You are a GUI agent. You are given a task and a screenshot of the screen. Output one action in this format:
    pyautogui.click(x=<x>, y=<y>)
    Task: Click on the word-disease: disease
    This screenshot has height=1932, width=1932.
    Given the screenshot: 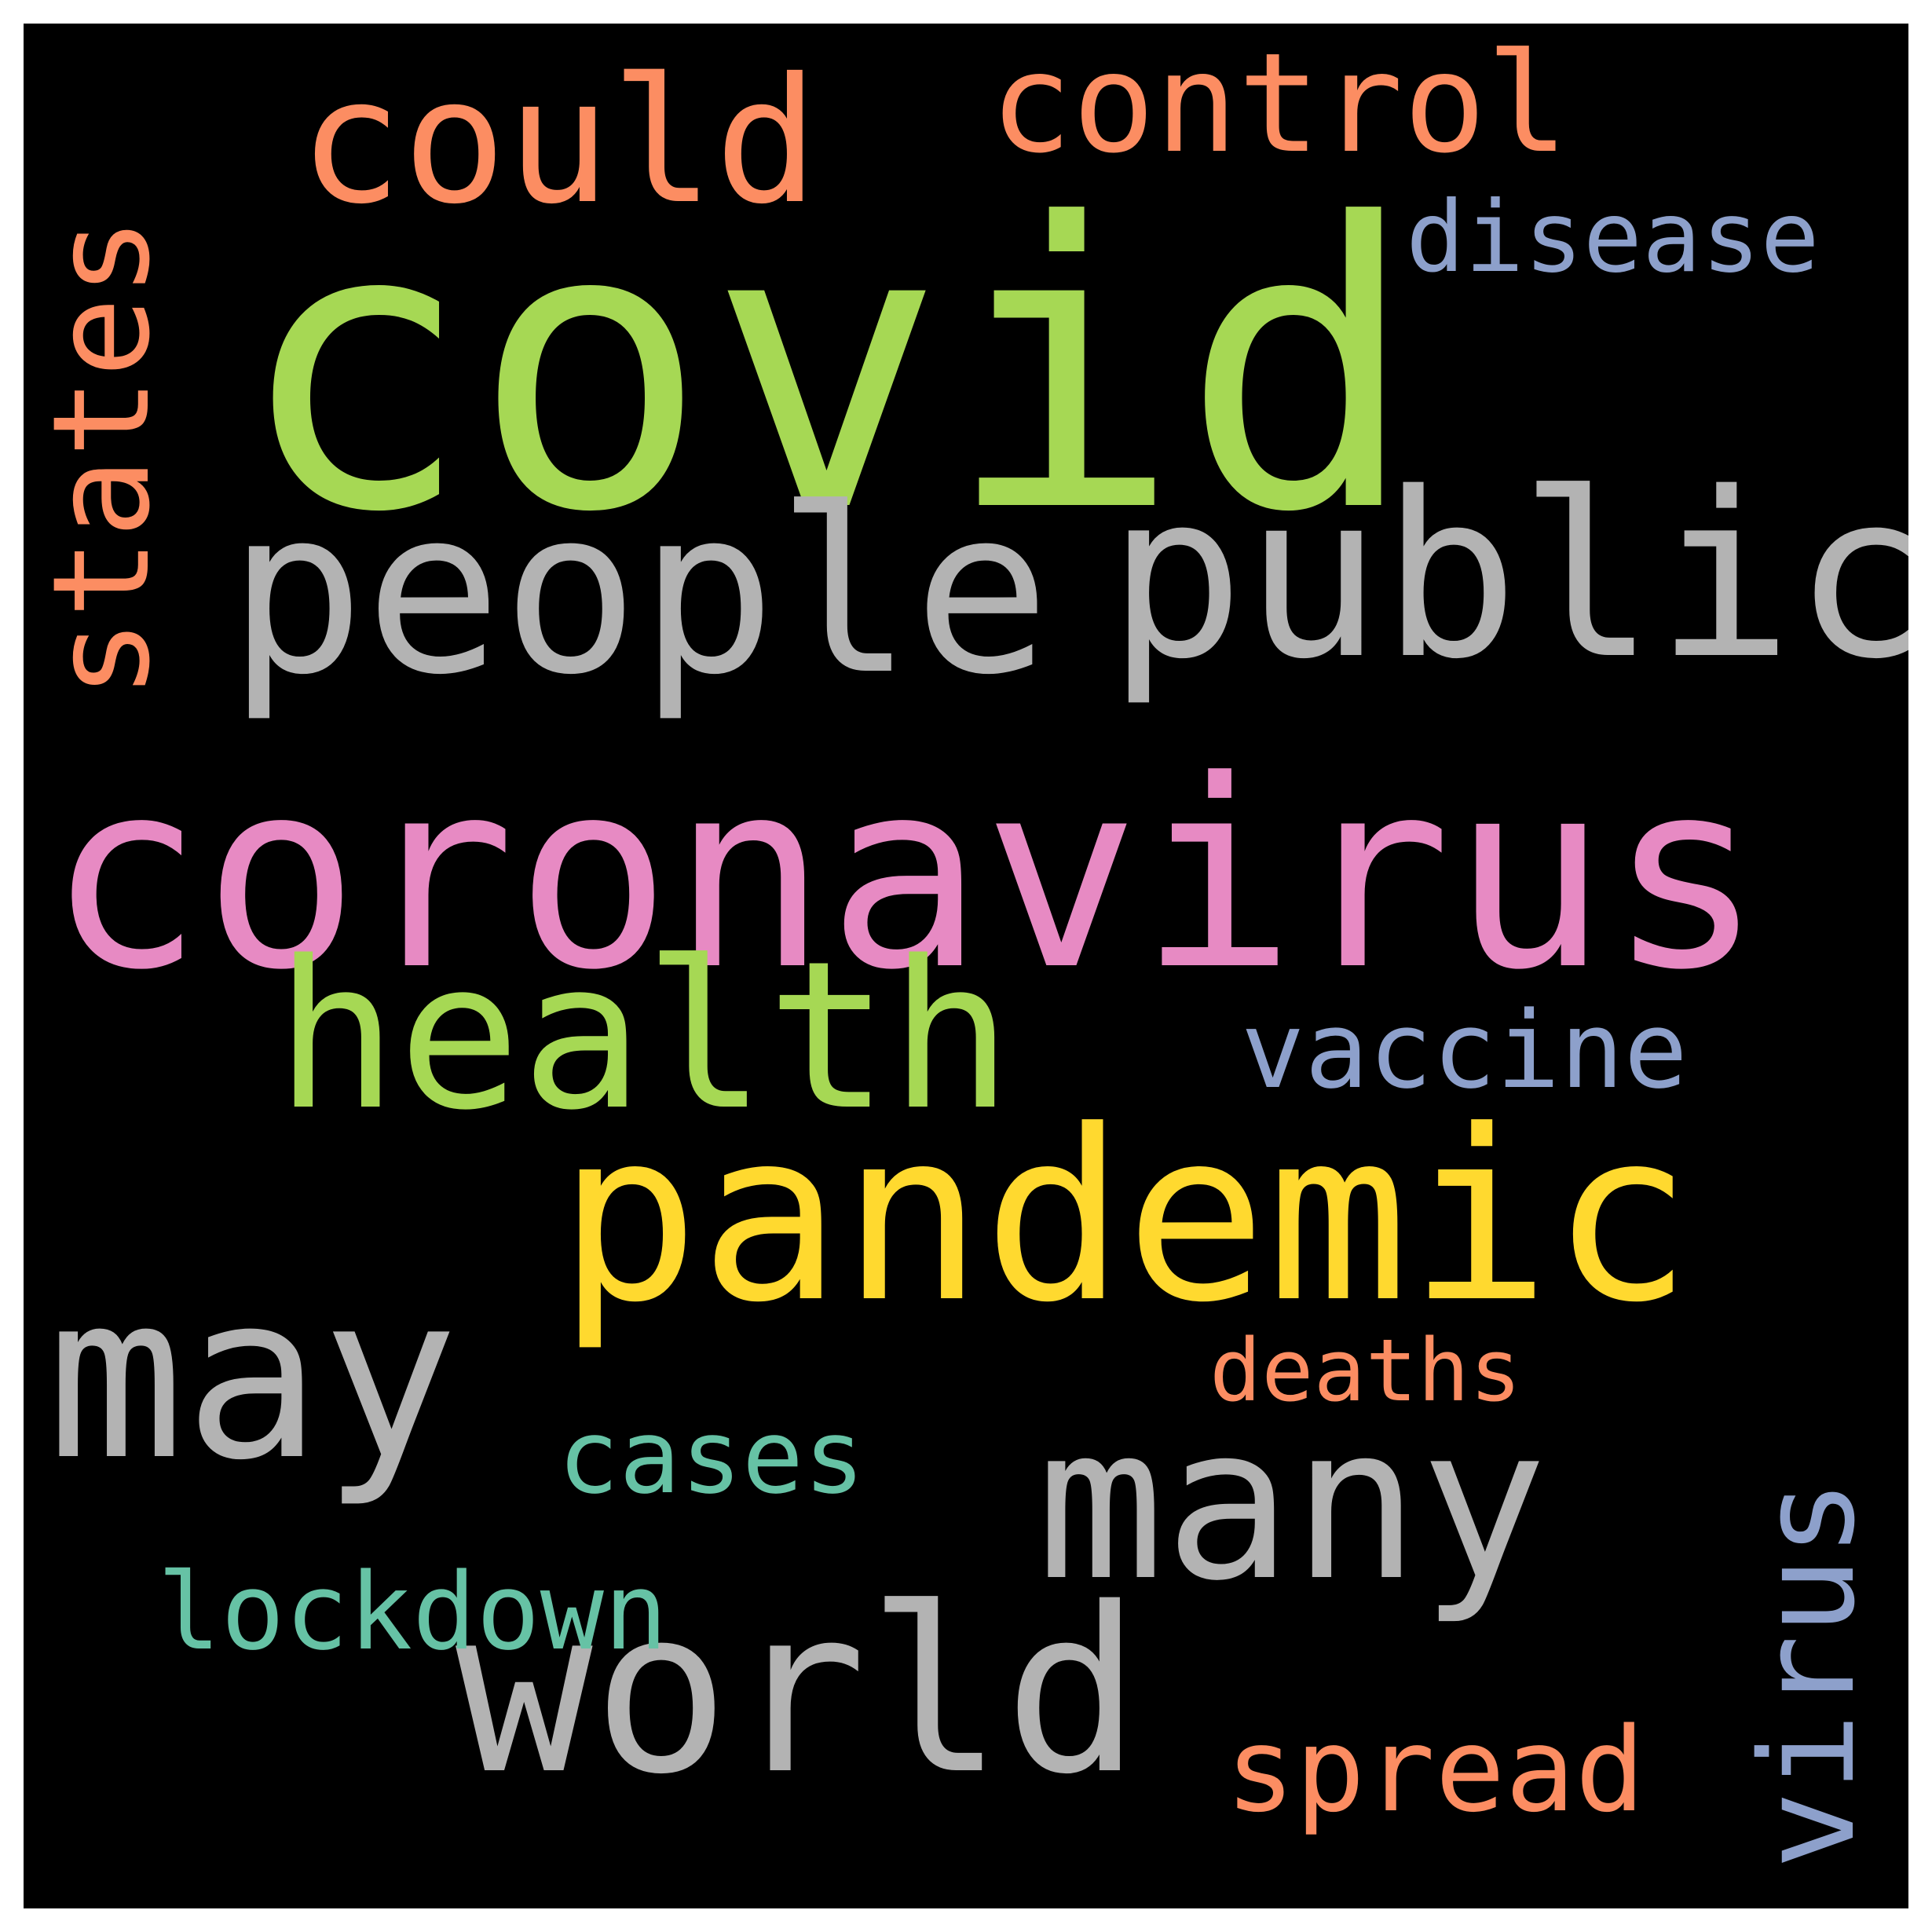 What is the action you would take?
    pyautogui.click(x=1613, y=238)
    